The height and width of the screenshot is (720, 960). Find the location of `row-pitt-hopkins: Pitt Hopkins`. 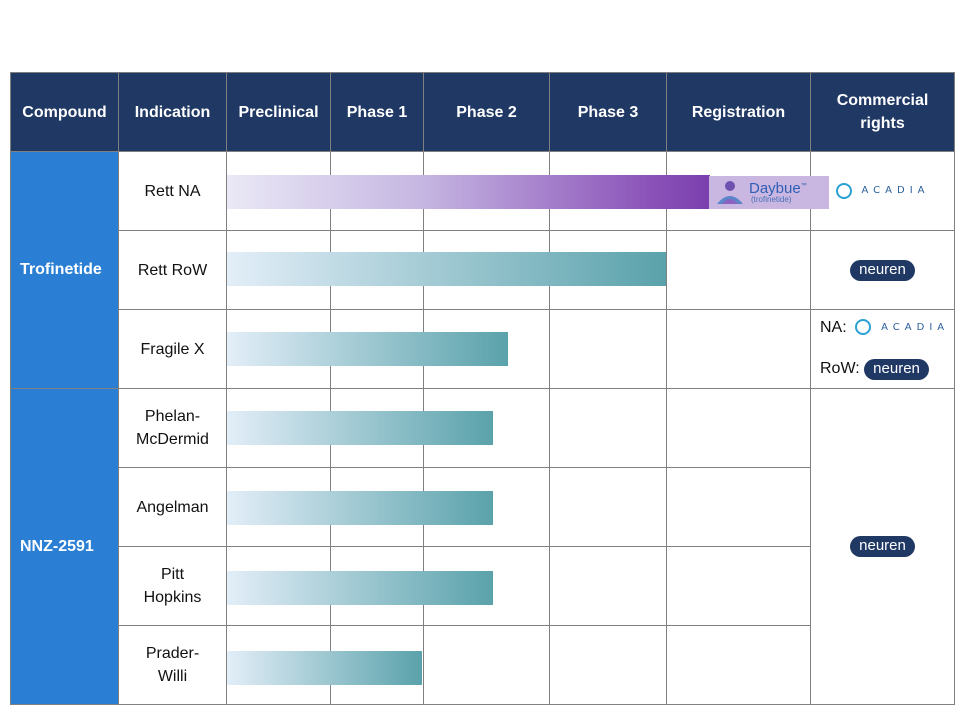

row-pitt-hopkins: Pitt Hopkins is located at coordinates (483, 586).